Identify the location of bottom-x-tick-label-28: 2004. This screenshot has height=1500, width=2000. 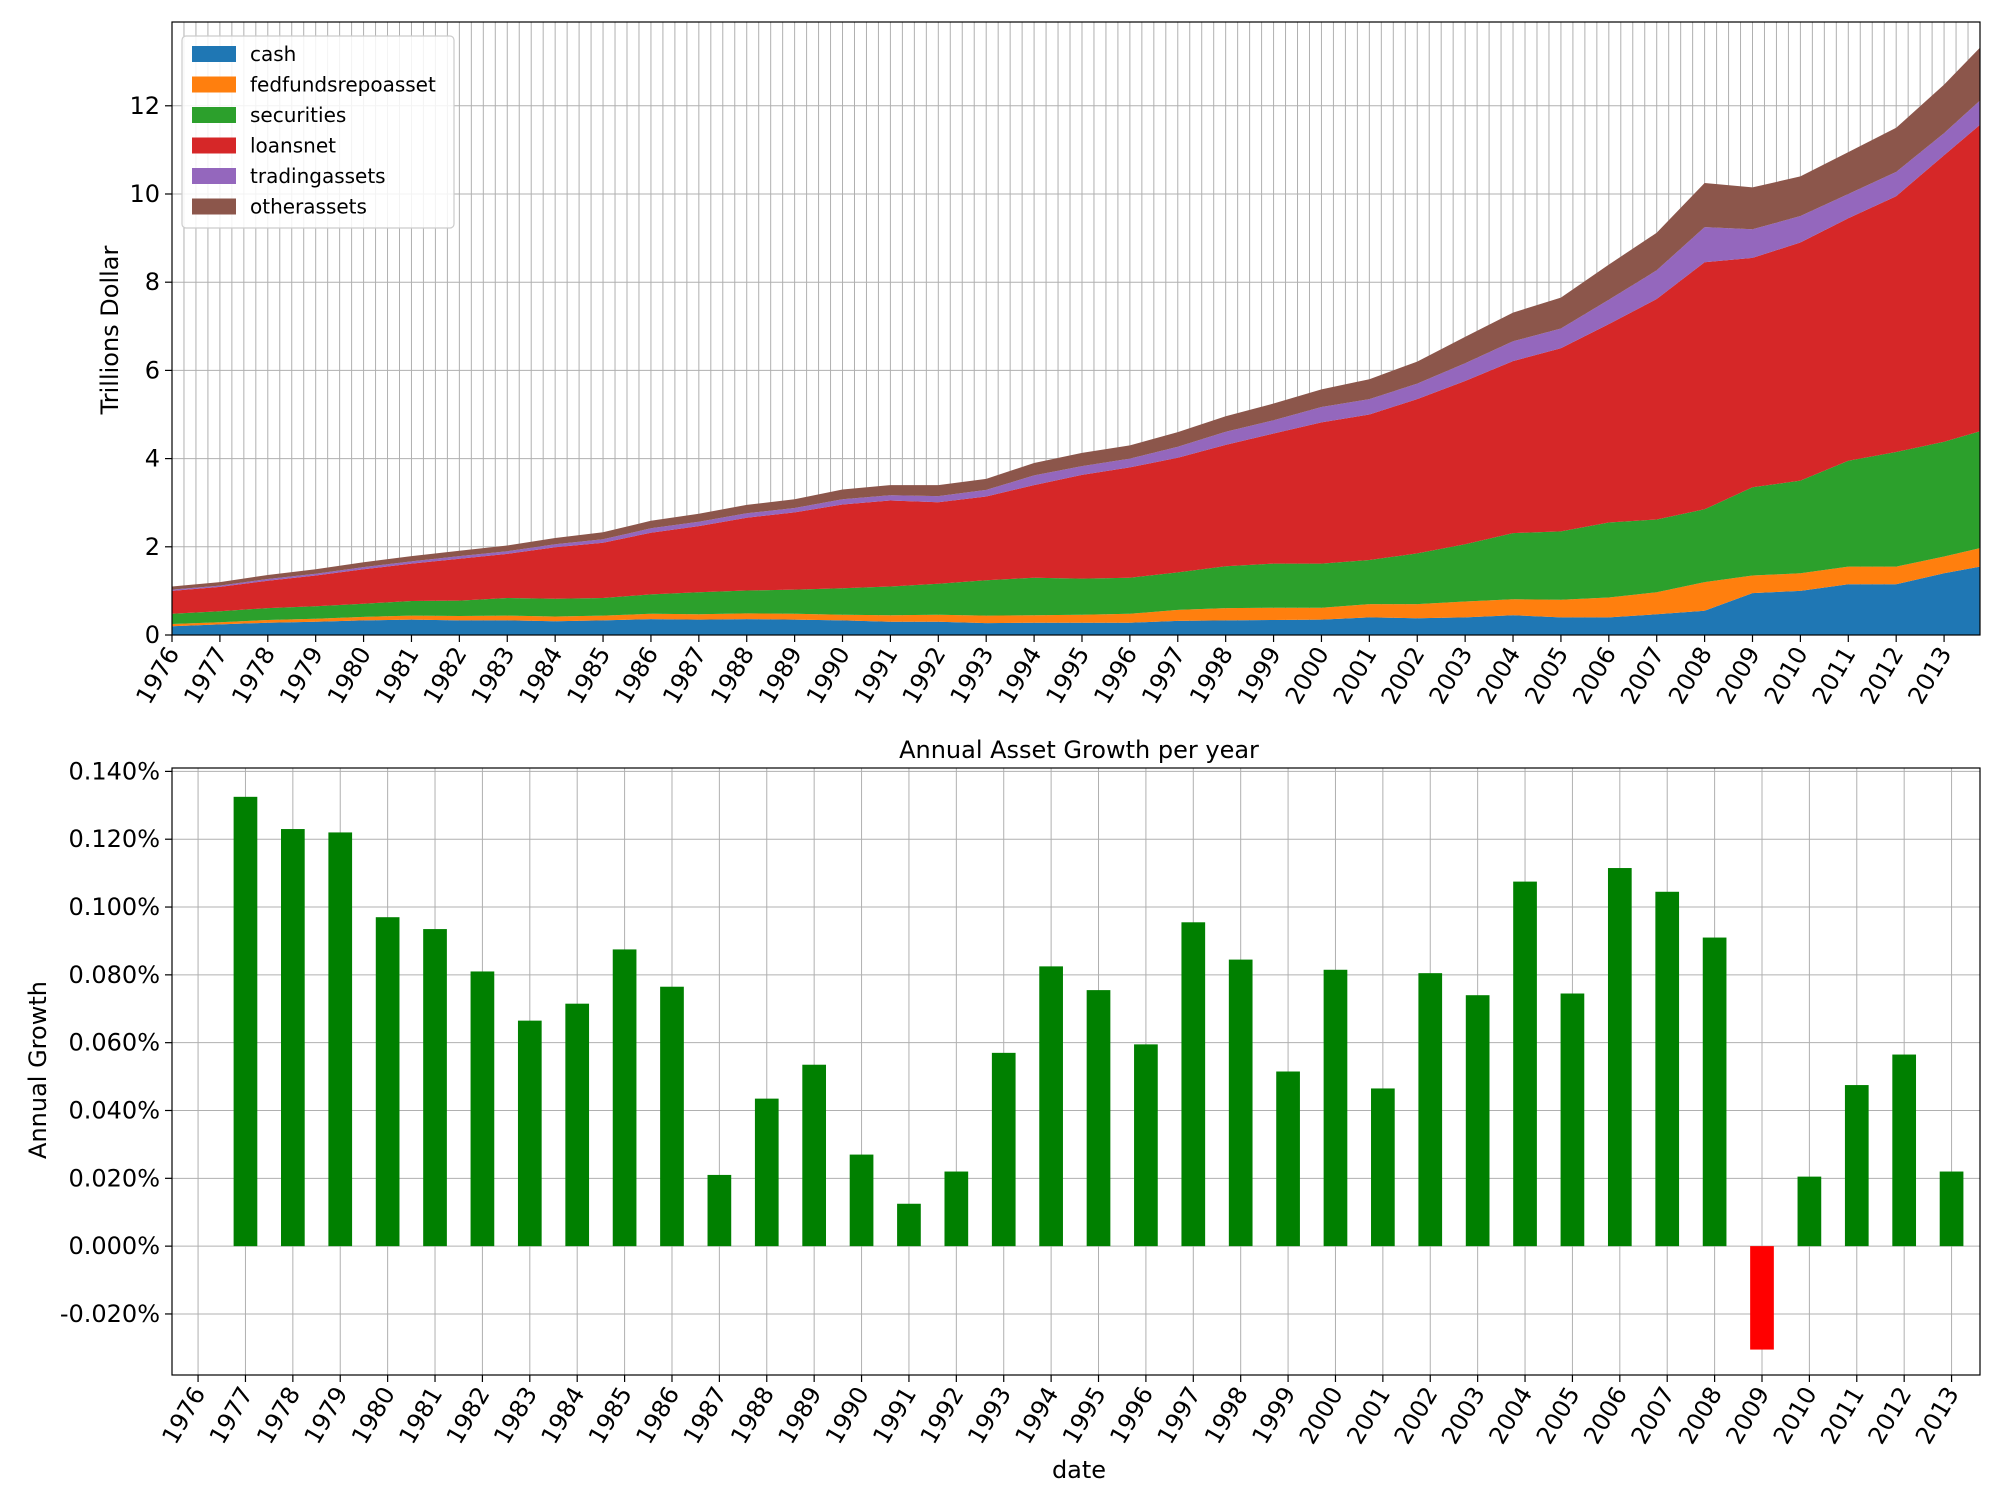
(1510, 1415).